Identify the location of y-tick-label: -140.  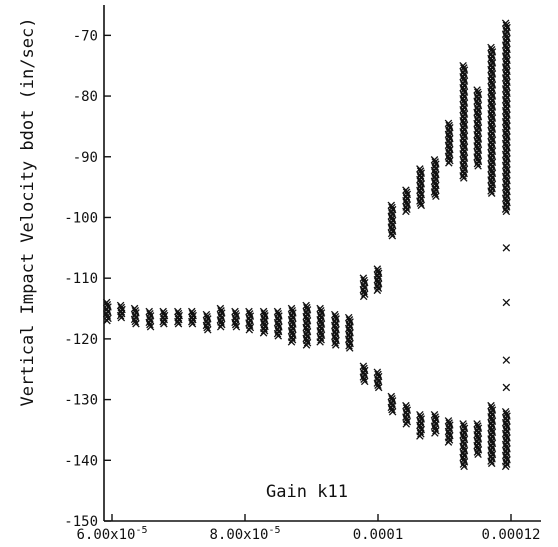
(81, 461).